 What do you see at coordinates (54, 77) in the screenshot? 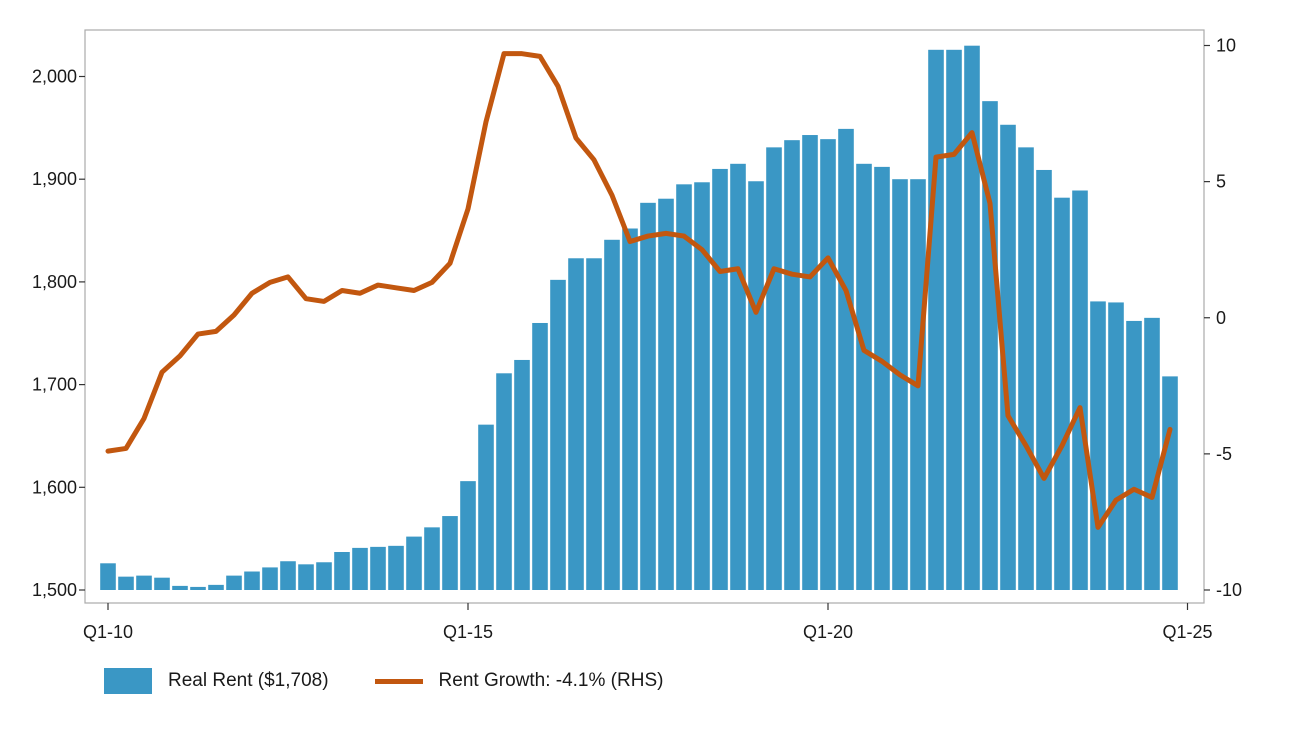
I see `left-tick-label: 2,000` at bounding box center [54, 77].